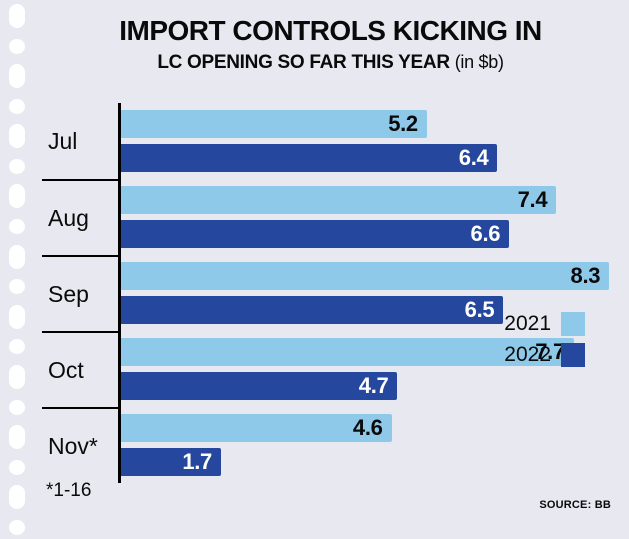  What do you see at coordinates (69, 490) in the screenshot?
I see `footnote: *1-16` at bounding box center [69, 490].